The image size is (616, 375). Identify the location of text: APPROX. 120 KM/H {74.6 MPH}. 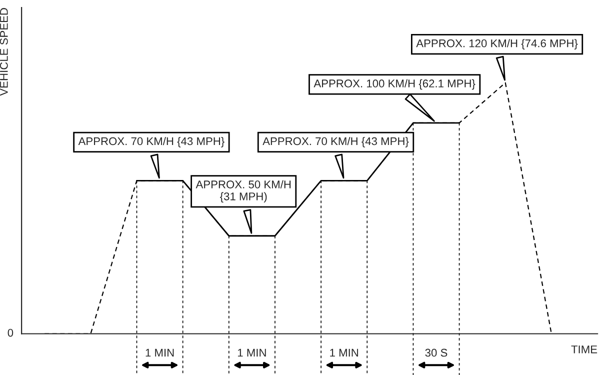
(497, 44).